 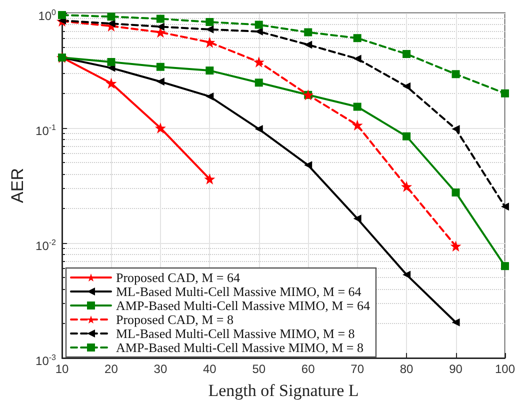 I want to click on legend-label: AMP-Based Multi-Cell Massive MIMO, M = 64, so click(x=243, y=305).